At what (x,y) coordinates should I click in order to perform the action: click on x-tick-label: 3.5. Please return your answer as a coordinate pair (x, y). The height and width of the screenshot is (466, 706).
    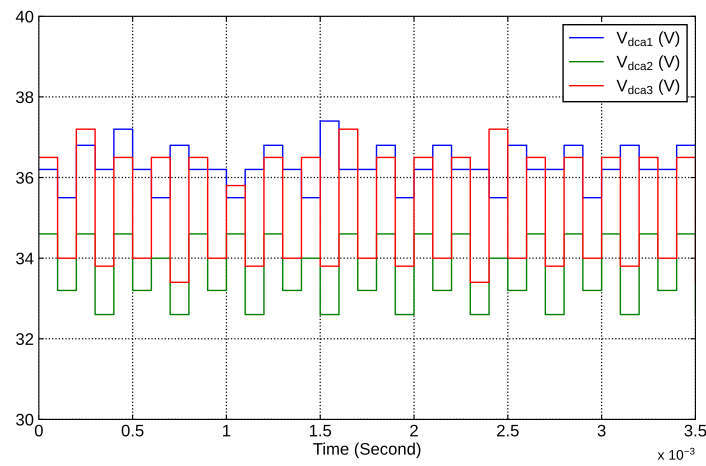
    Looking at the image, I should click on (695, 430).